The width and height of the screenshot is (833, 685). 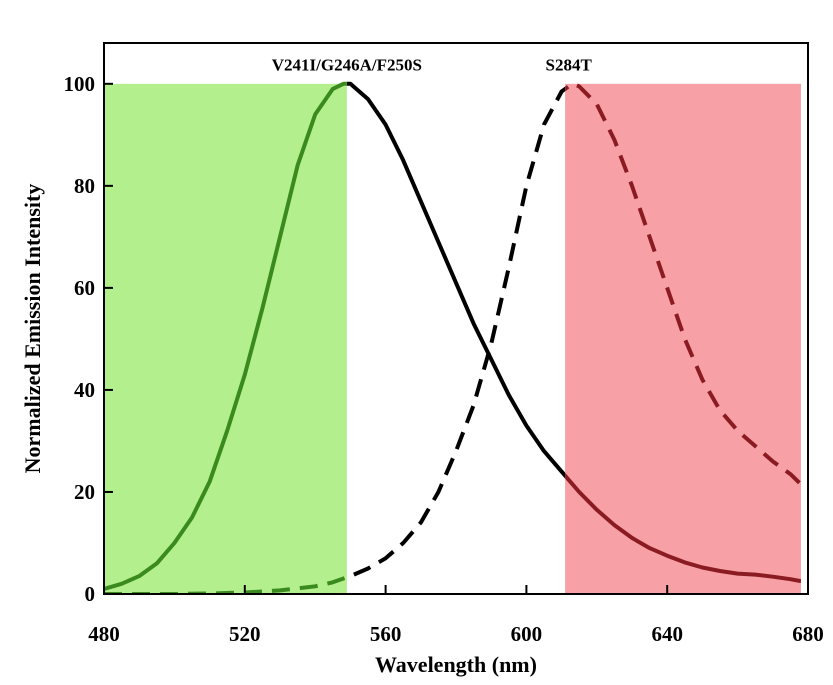 What do you see at coordinates (90, 594) in the screenshot?
I see `y-tick-label: 0` at bounding box center [90, 594].